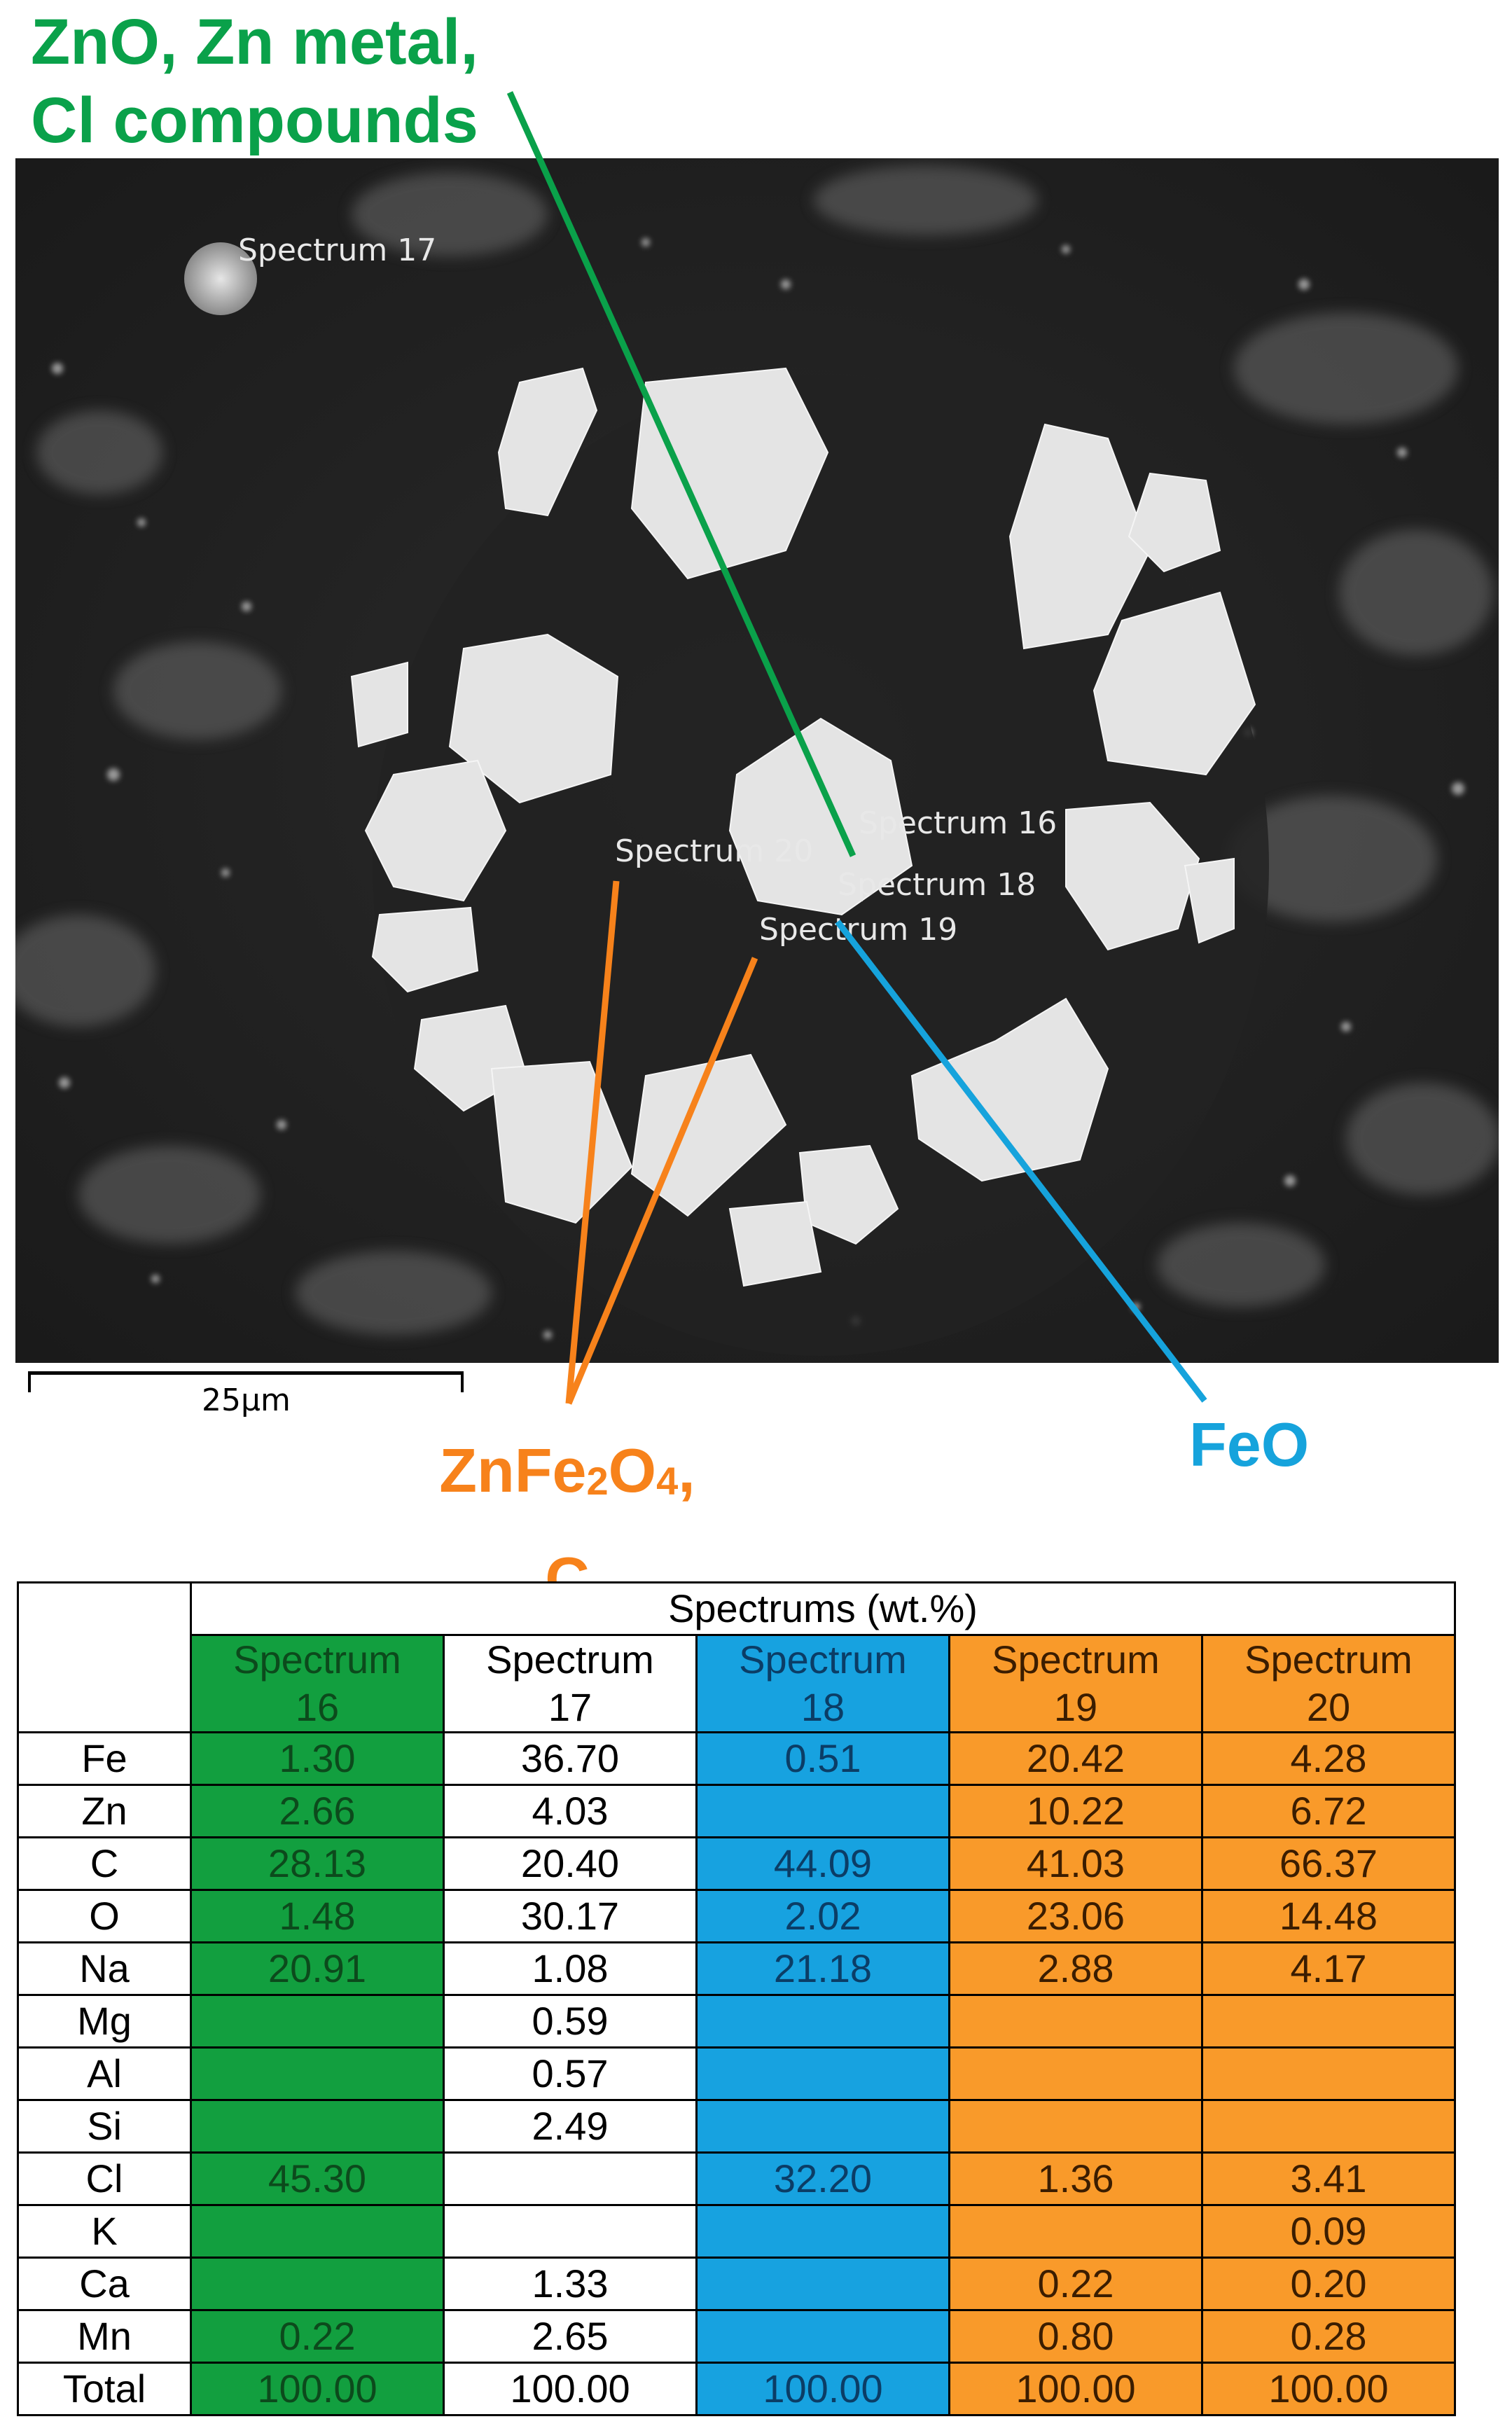 The image size is (1512, 2426). Describe the element at coordinates (570, 1968) in the screenshot. I see `table-cell: 1.08` at that location.